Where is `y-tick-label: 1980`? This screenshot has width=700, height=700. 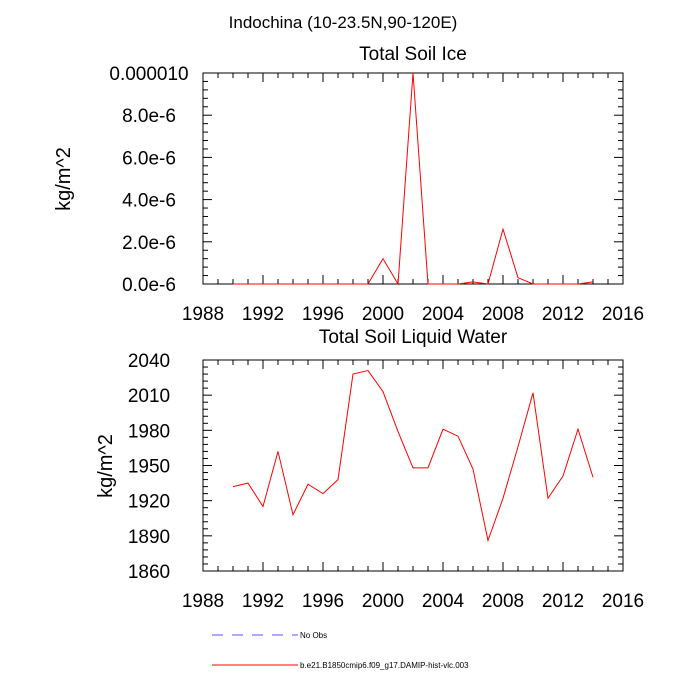
y-tick-label: 1980 is located at coordinates (149, 431).